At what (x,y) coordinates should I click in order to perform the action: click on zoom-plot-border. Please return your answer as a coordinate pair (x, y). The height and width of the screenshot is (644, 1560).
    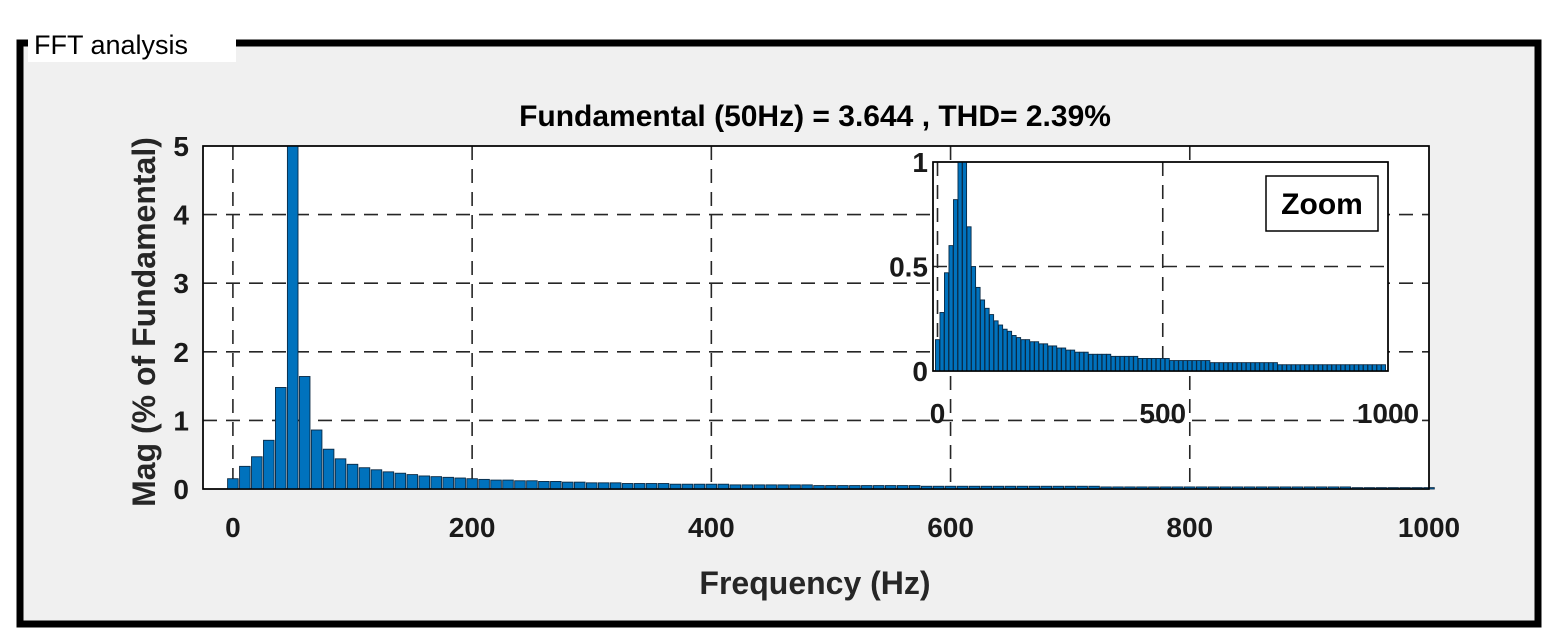
    Looking at the image, I should click on (1160, 266).